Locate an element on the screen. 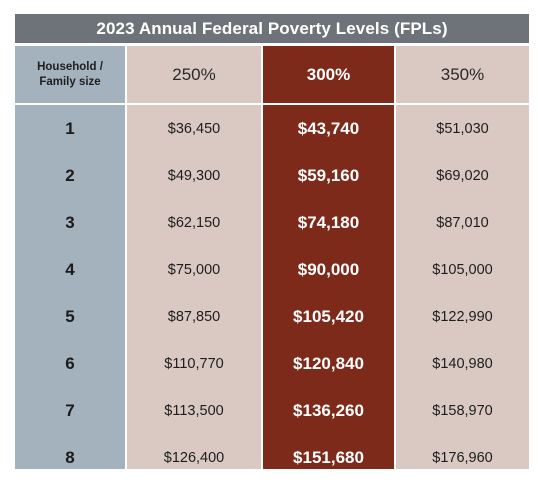  header-300: 300% is located at coordinates (328, 74).